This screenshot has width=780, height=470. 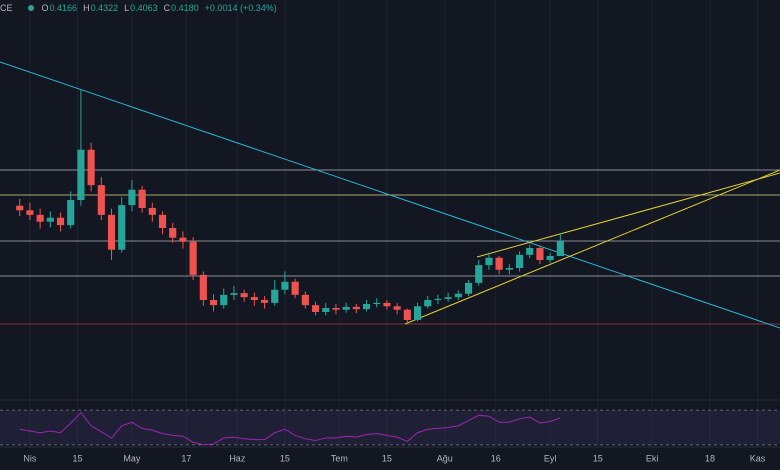 I want to click on x-tick-label: Ağu, so click(x=445, y=458).